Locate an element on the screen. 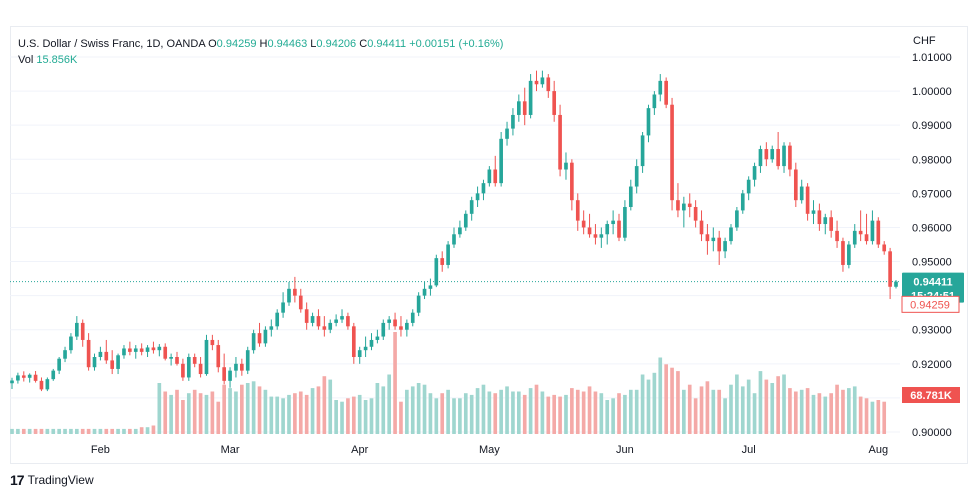  time-axis: Feb Mar Apr May Jun Jul Aug is located at coordinates (489, 450).